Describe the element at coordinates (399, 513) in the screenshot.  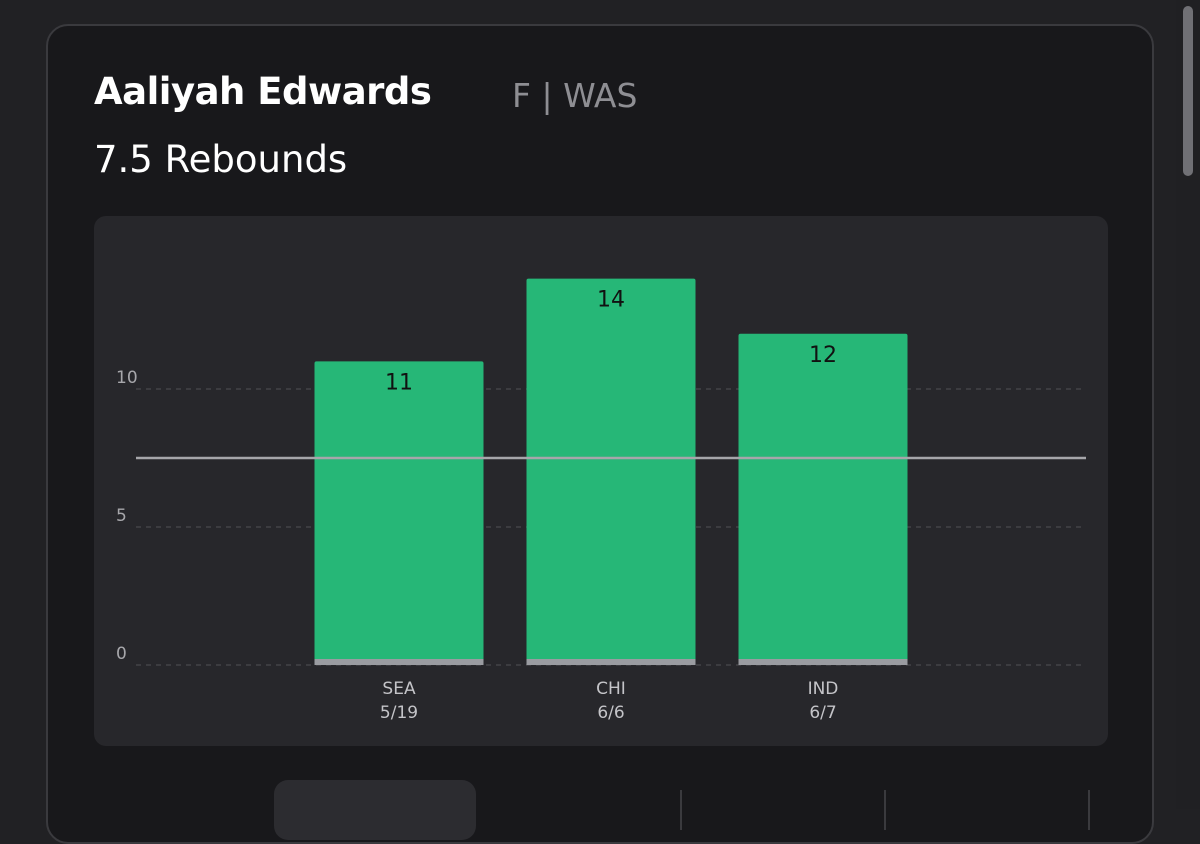
I see `bar-sea` at that location.